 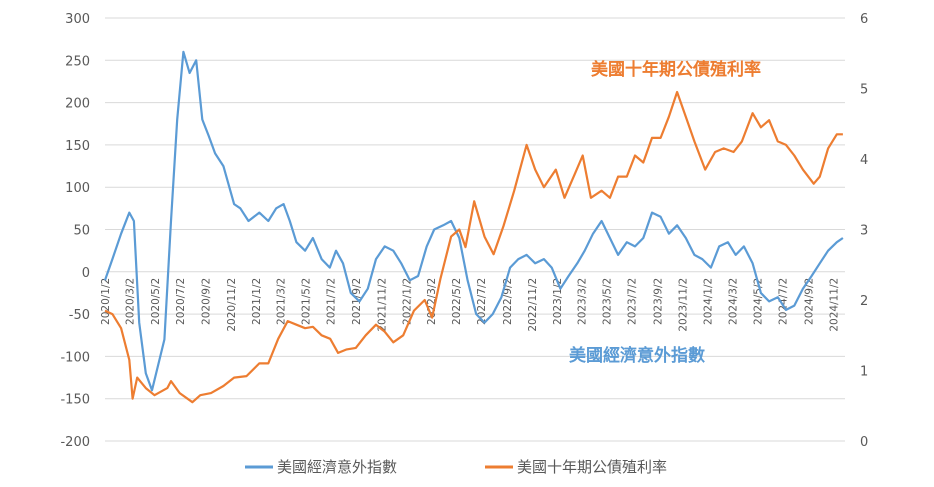 I want to click on y-left-tick-label: 200, so click(x=77, y=104).